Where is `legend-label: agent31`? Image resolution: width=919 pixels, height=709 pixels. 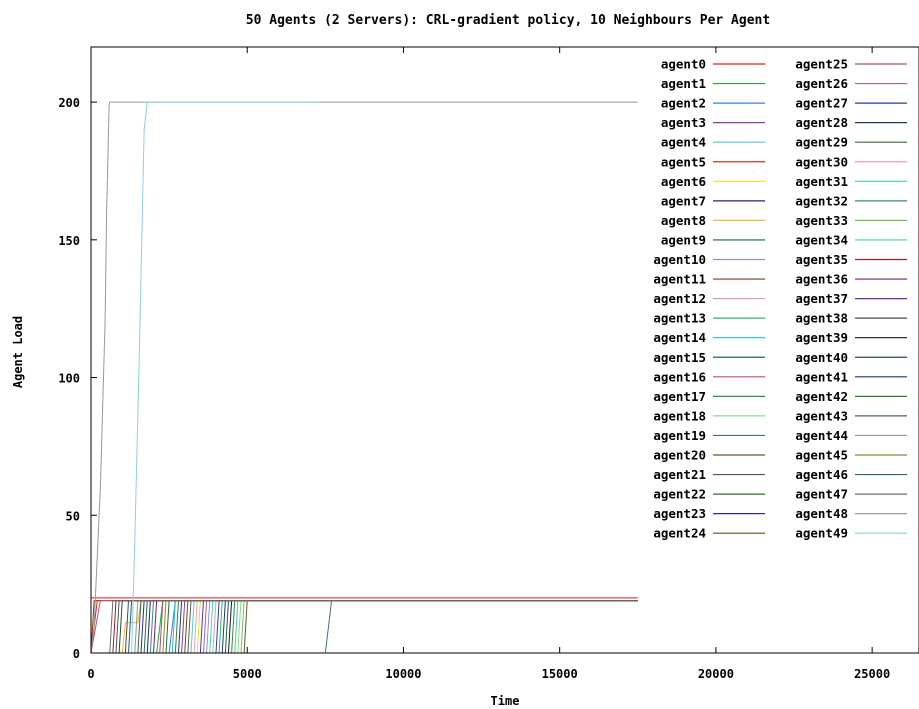
legend-label: agent31 is located at coordinates (821, 181).